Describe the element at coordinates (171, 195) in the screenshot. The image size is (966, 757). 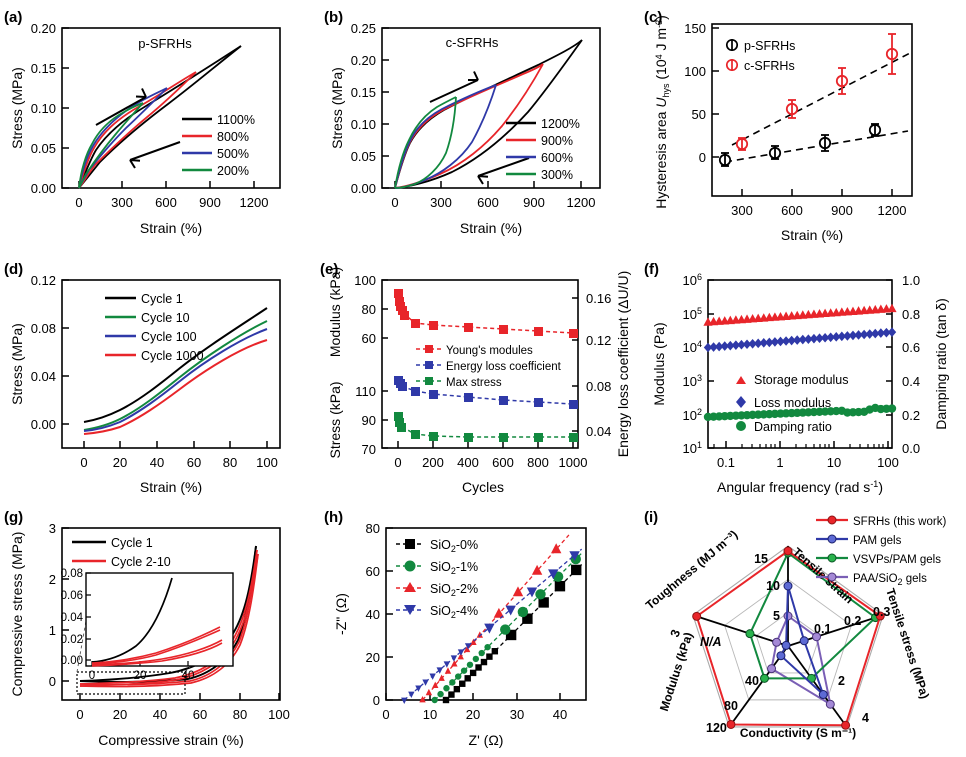
I see `x-axis-ticks: 0 300 600 900 1200` at that location.